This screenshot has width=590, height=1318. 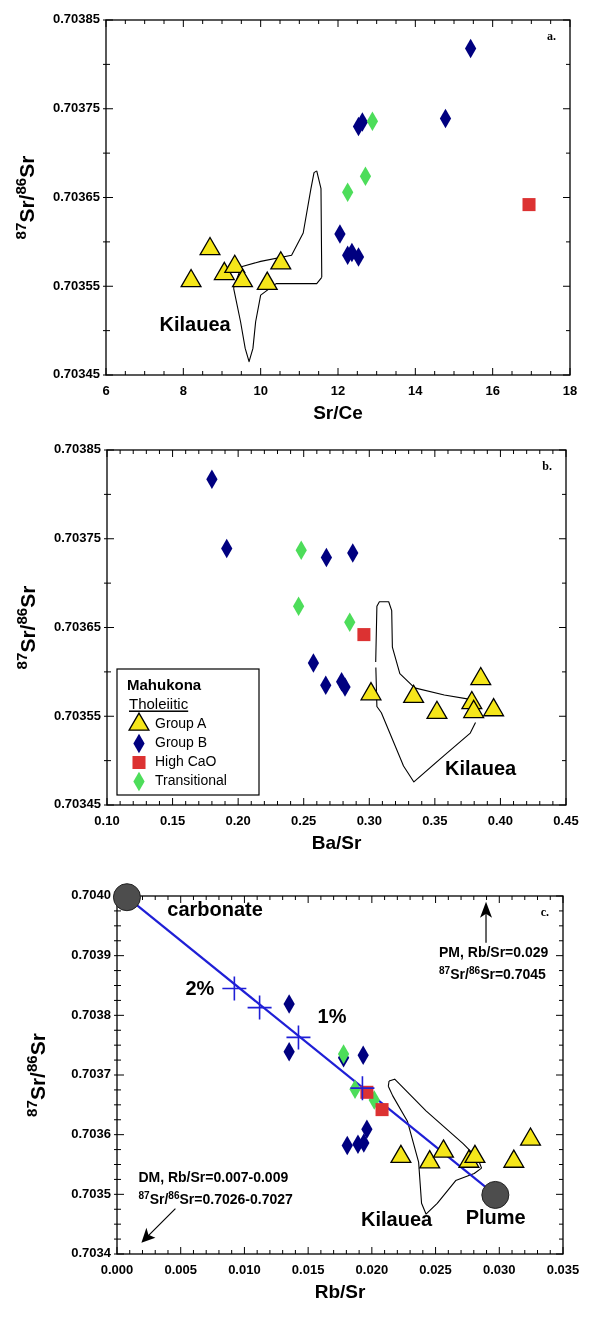 What do you see at coordinates (338, 412) in the screenshot?
I see `x-axis-title: Sr/Ce` at bounding box center [338, 412].